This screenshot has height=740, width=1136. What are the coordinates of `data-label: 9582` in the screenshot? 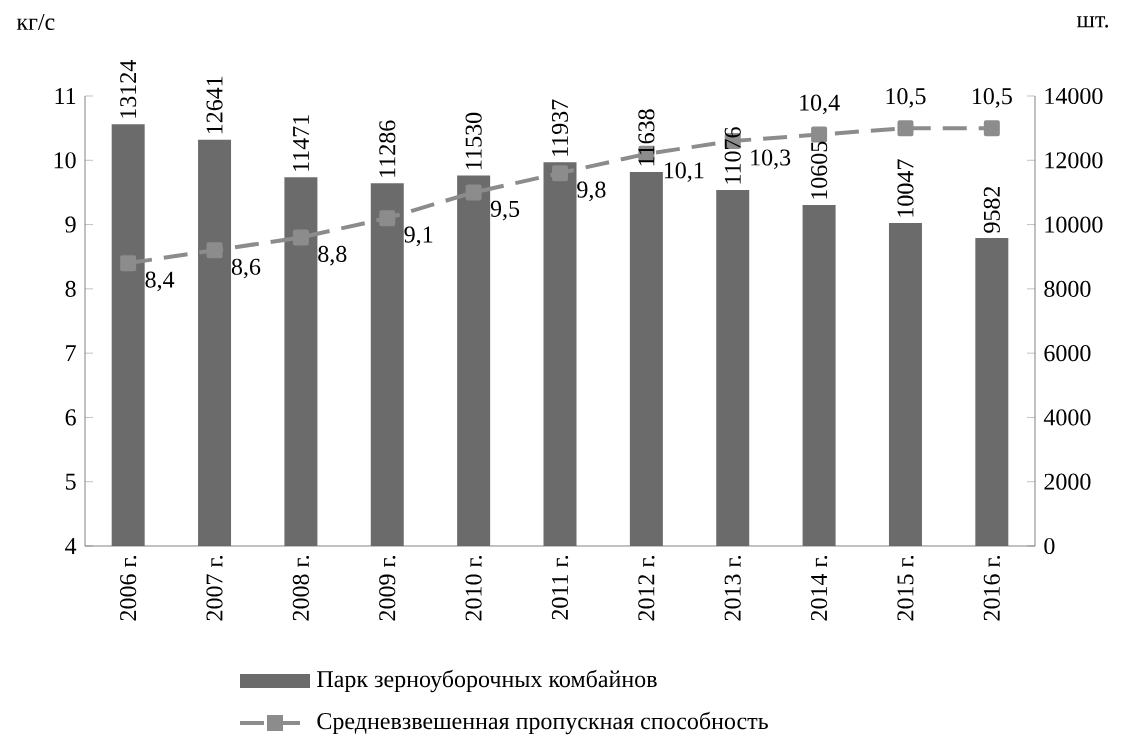 It's located at (991, 209).